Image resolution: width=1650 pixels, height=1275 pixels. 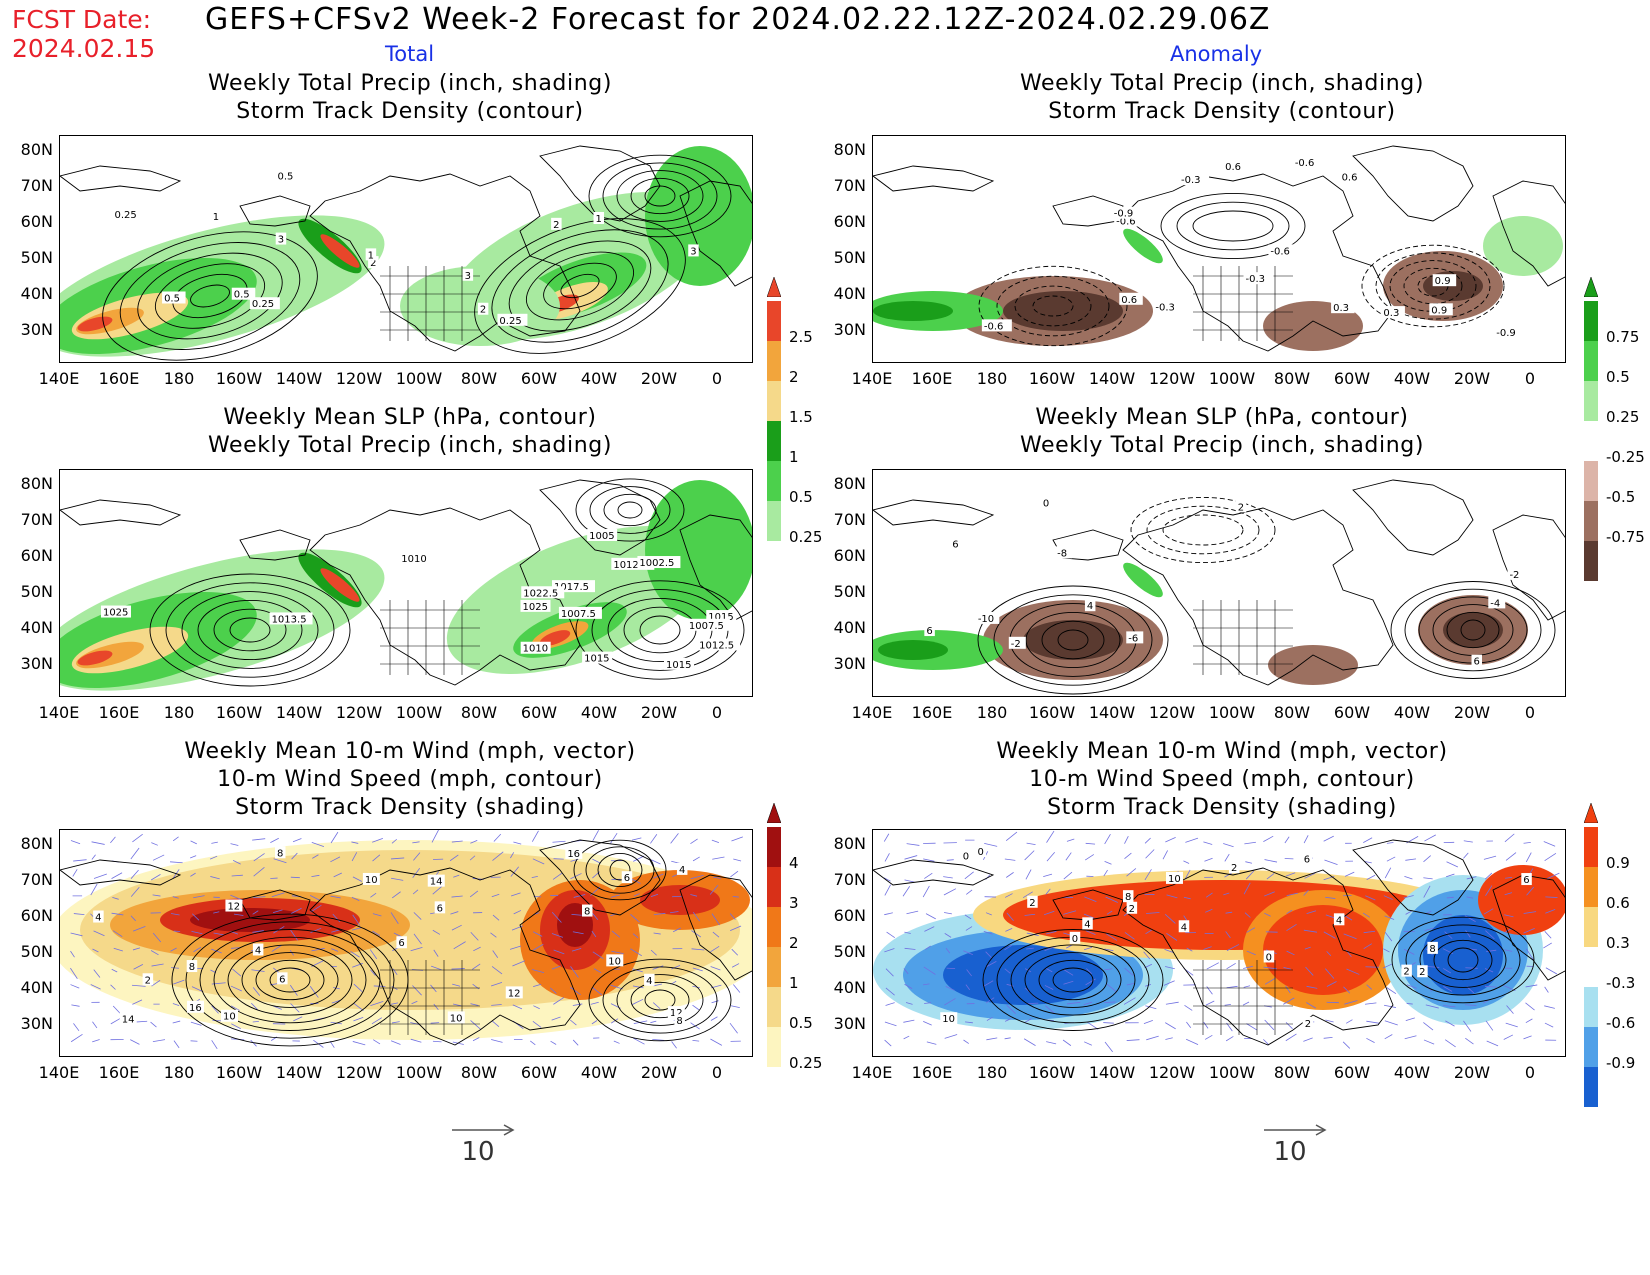 What do you see at coordinates (1216, 54) in the screenshot?
I see `column-label-anomaly: Anomaly` at bounding box center [1216, 54].